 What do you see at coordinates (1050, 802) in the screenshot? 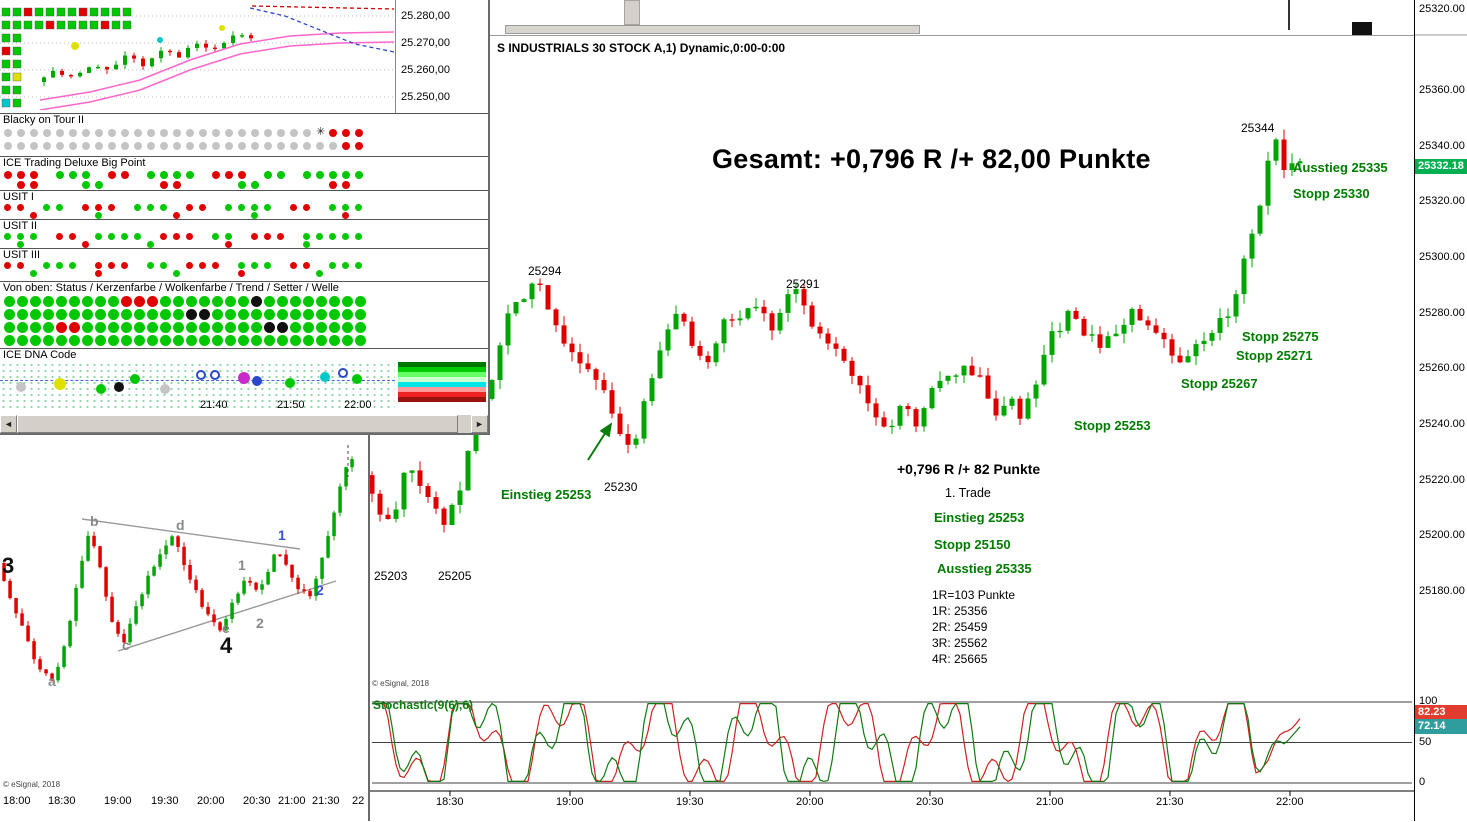
I see `time-axis-label: 21:00` at bounding box center [1050, 802].